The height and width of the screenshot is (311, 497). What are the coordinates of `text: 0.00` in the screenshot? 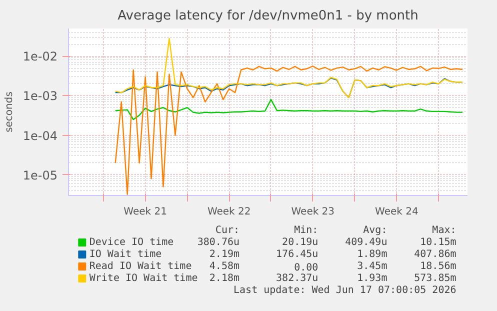 It's located at (306, 268).